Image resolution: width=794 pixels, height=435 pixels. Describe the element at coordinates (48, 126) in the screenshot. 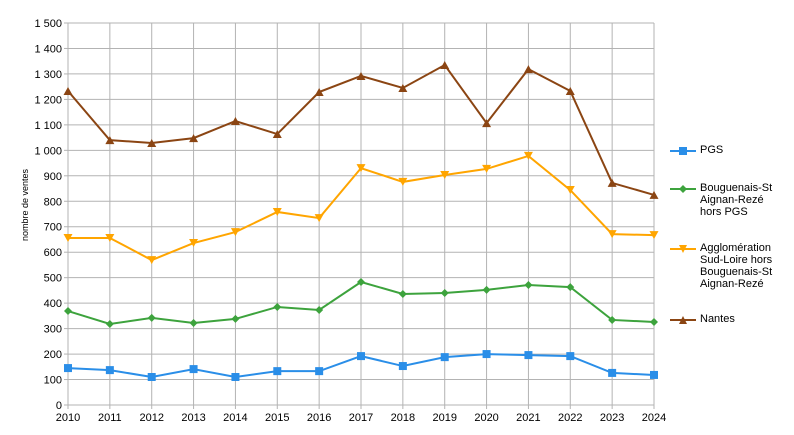

I see `y-tick-label: 1 100` at that location.